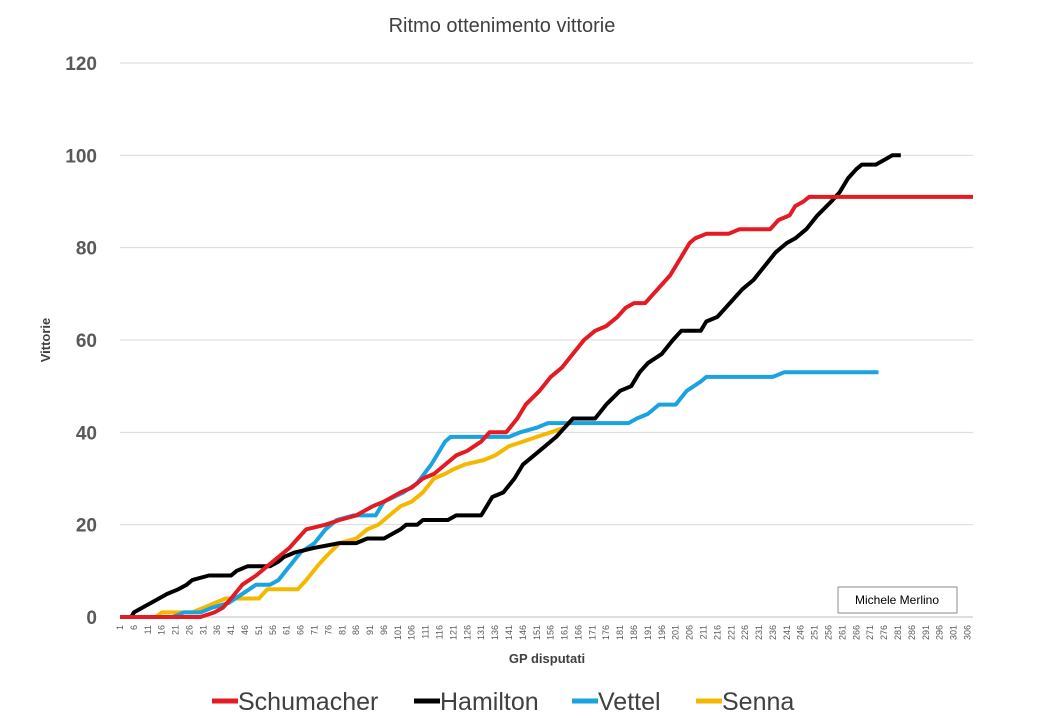  Describe the element at coordinates (489, 702) in the screenshot. I see `legend-label-hamilton: Hamilton` at that location.